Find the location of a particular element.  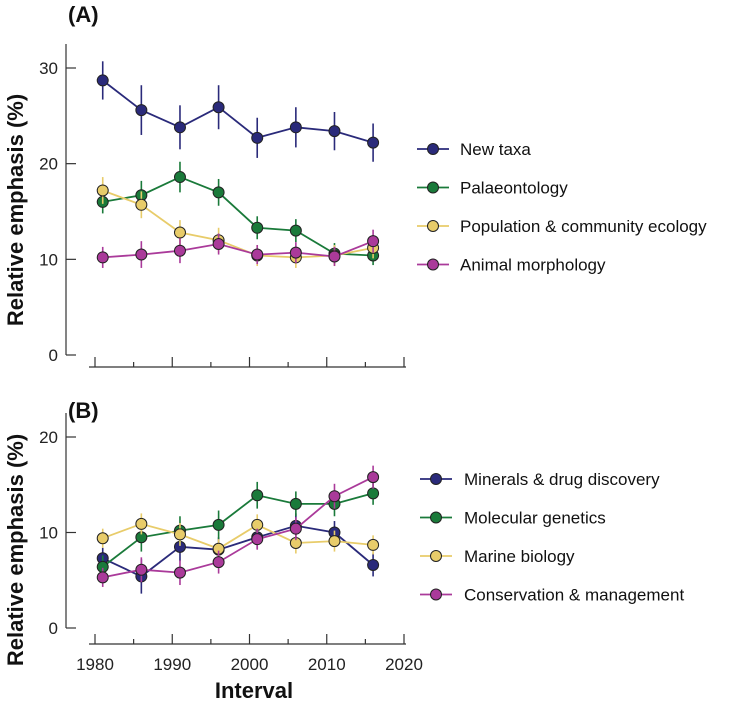

panel-b-x-tick-label: 2010 is located at coordinates (327, 664).